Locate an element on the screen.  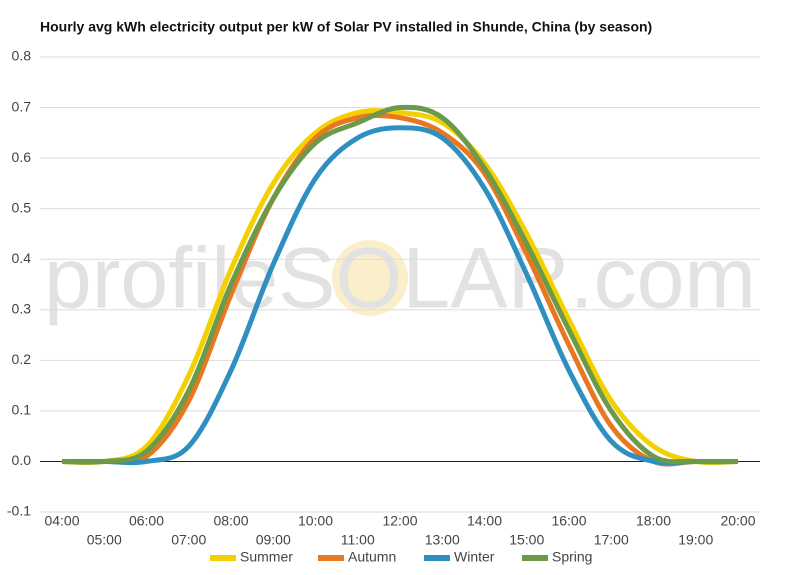
x-tick-label: 12:00 is located at coordinates (399, 521).